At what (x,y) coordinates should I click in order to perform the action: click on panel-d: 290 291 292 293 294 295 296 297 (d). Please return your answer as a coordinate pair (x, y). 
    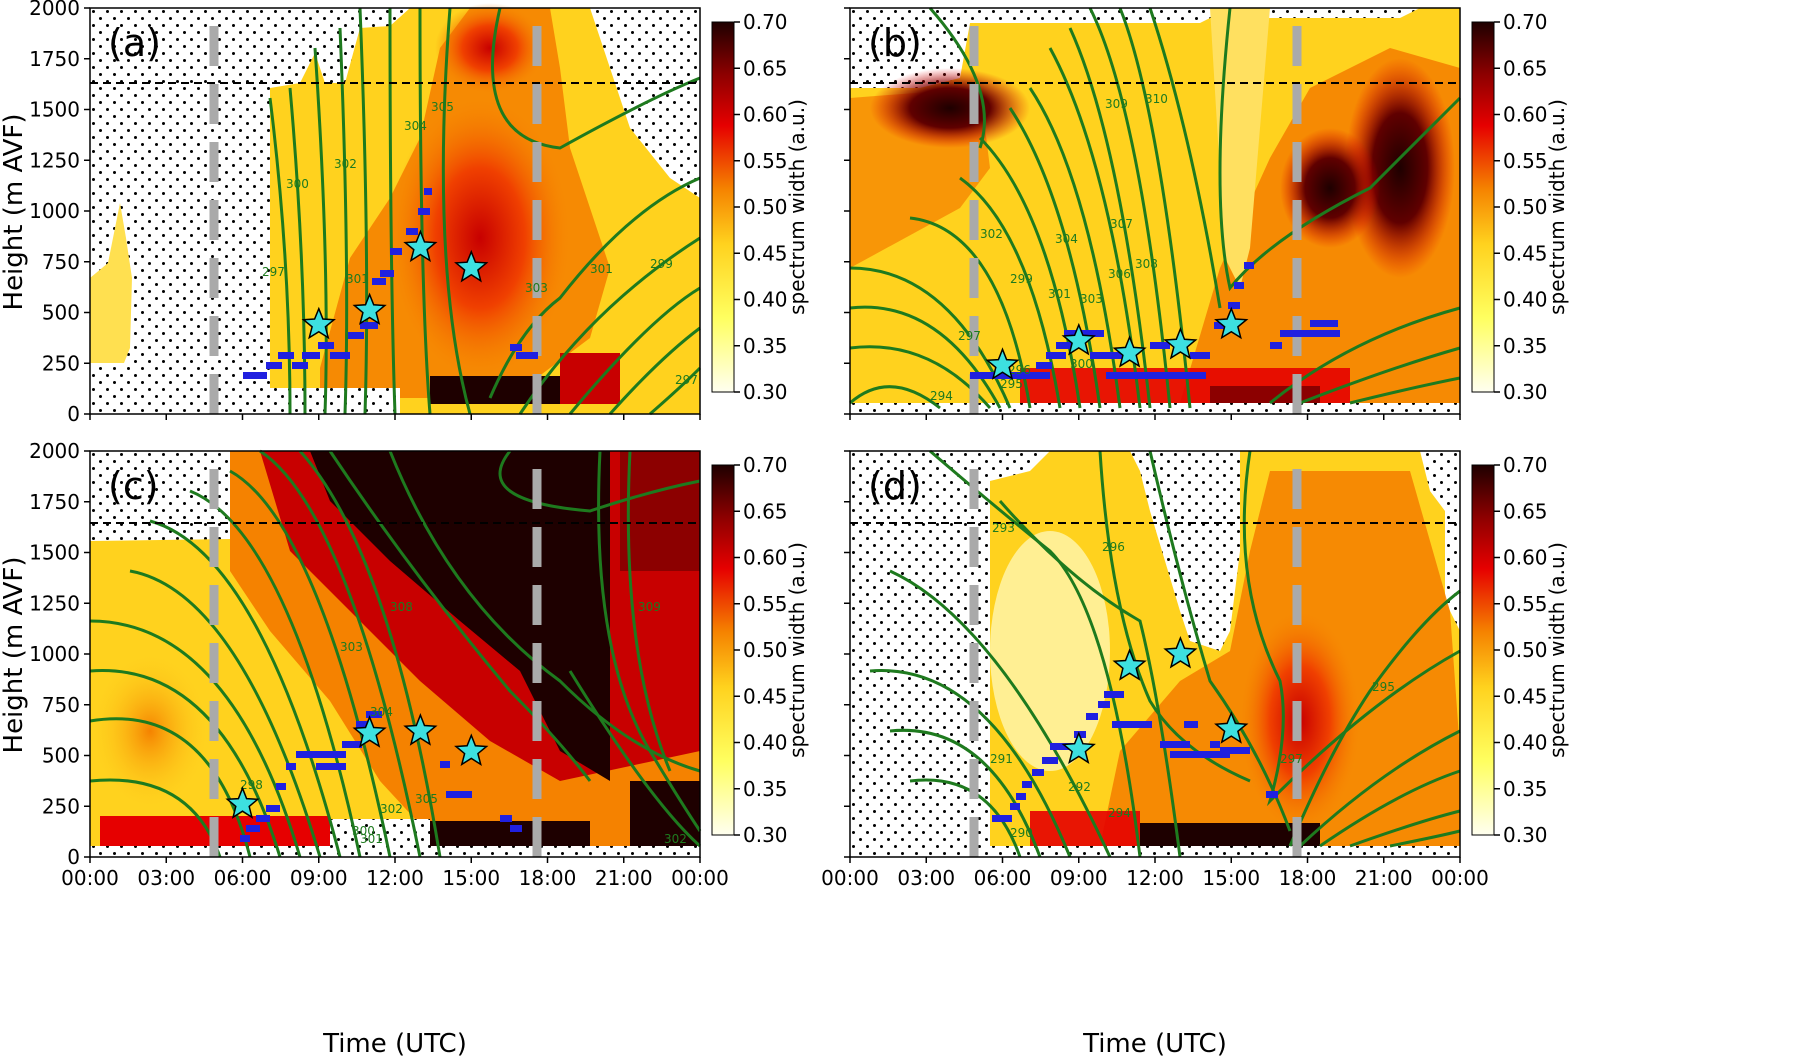
    Looking at the image, I should click on (1155, 653).